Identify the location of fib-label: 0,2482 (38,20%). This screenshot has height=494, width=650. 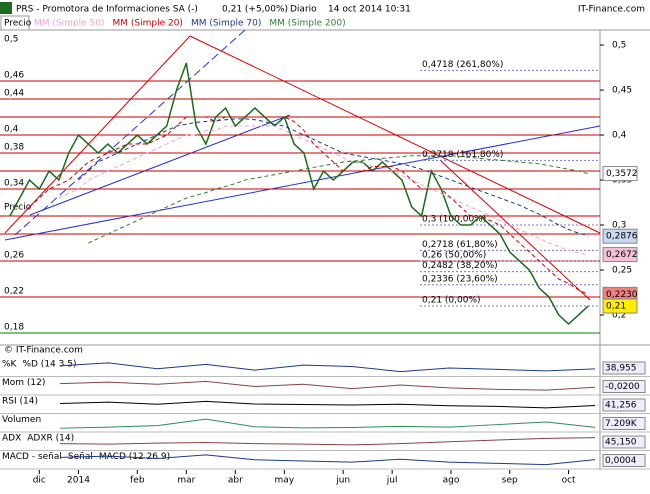
(460, 266).